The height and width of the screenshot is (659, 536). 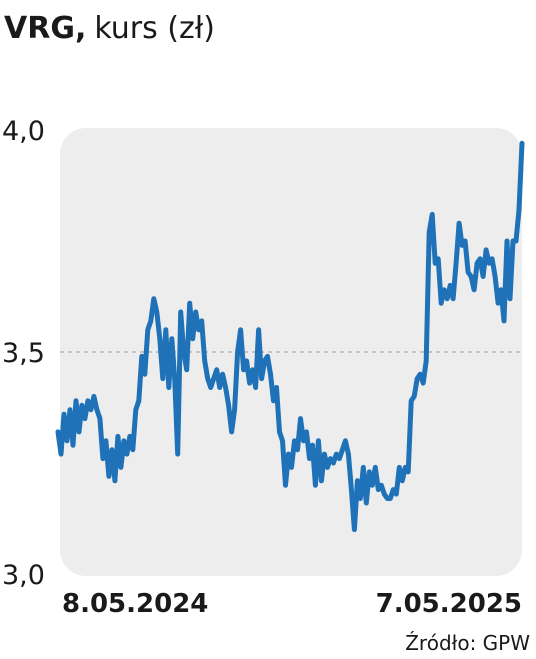 What do you see at coordinates (135, 604) in the screenshot?
I see `x-tick-label: 8.05.2024` at bounding box center [135, 604].